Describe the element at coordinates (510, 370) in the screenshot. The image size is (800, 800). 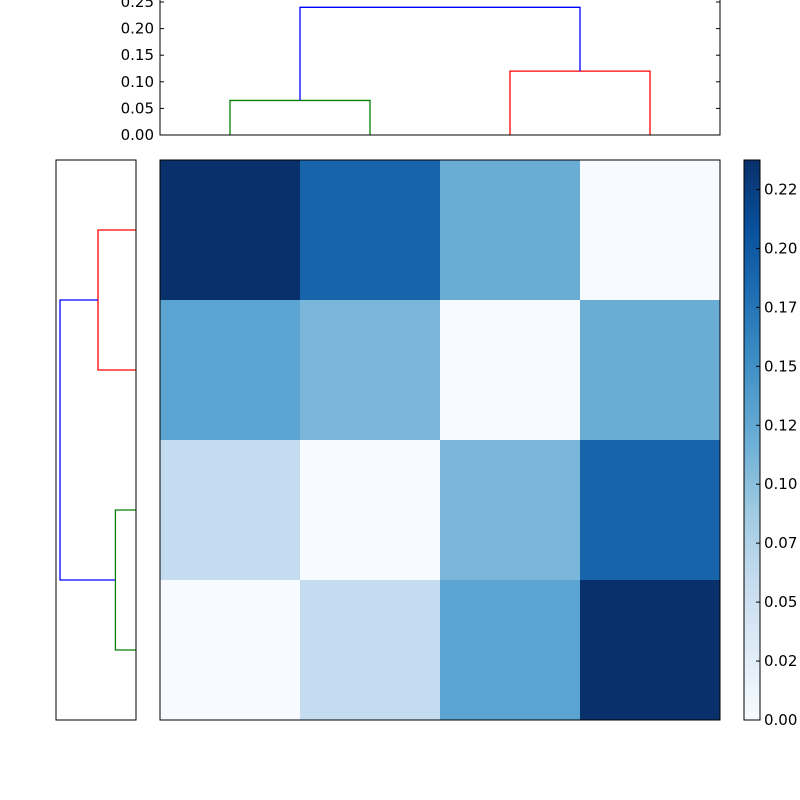
I see `heatmap-cell-r1-c2` at that location.